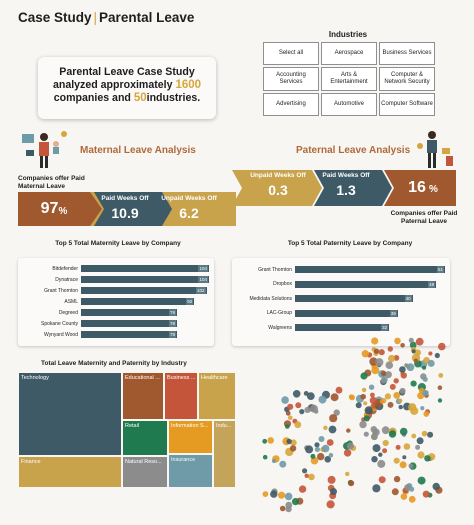 This screenshot has height=525, width=474. I want to click on paternal-pct-value: 16, so click(417, 187).